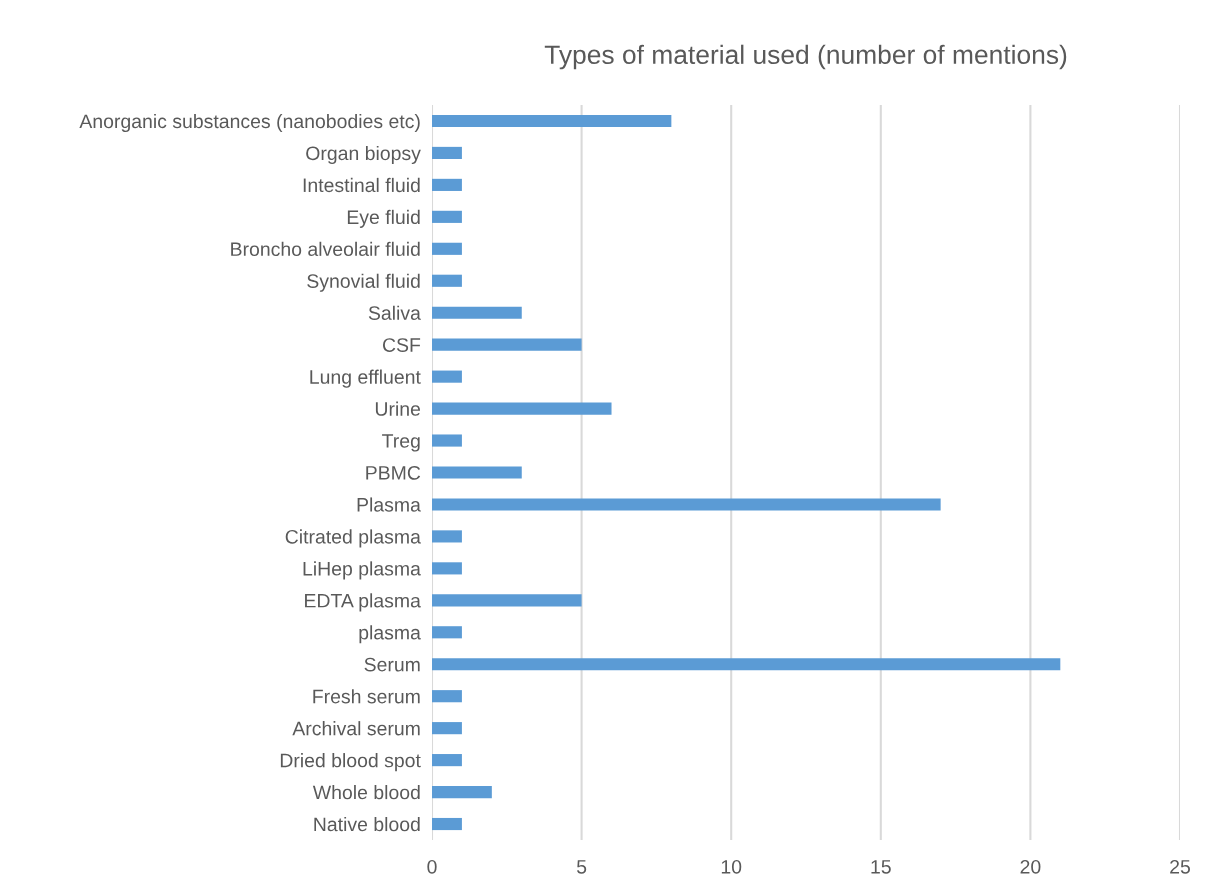 This screenshot has width=1208, height=895. I want to click on y-tick-label: Native blood, so click(367, 824).